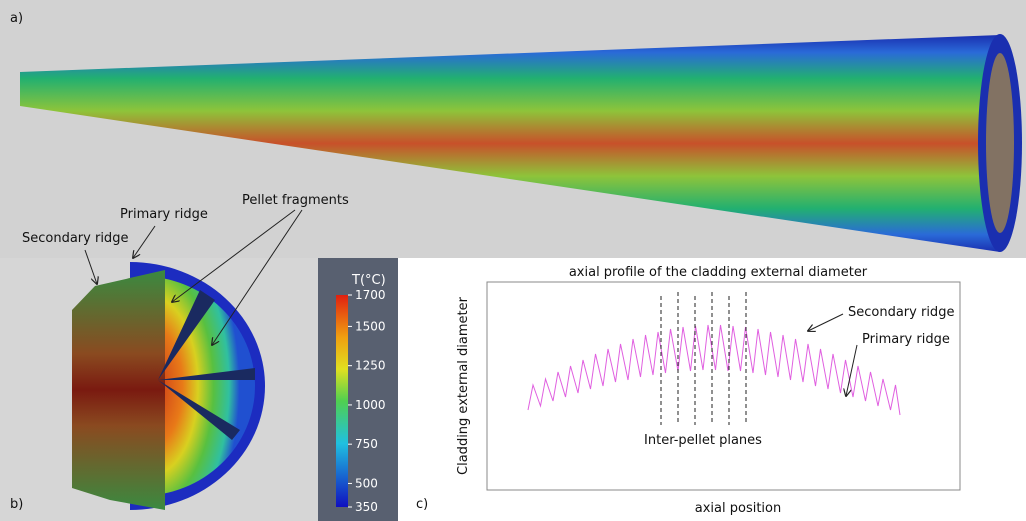 The image size is (1026, 521). What do you see at coordinates (366, 483) in the screenshot?
I see `colorbar-tick-label: 500` at bounding box center [366, 483].